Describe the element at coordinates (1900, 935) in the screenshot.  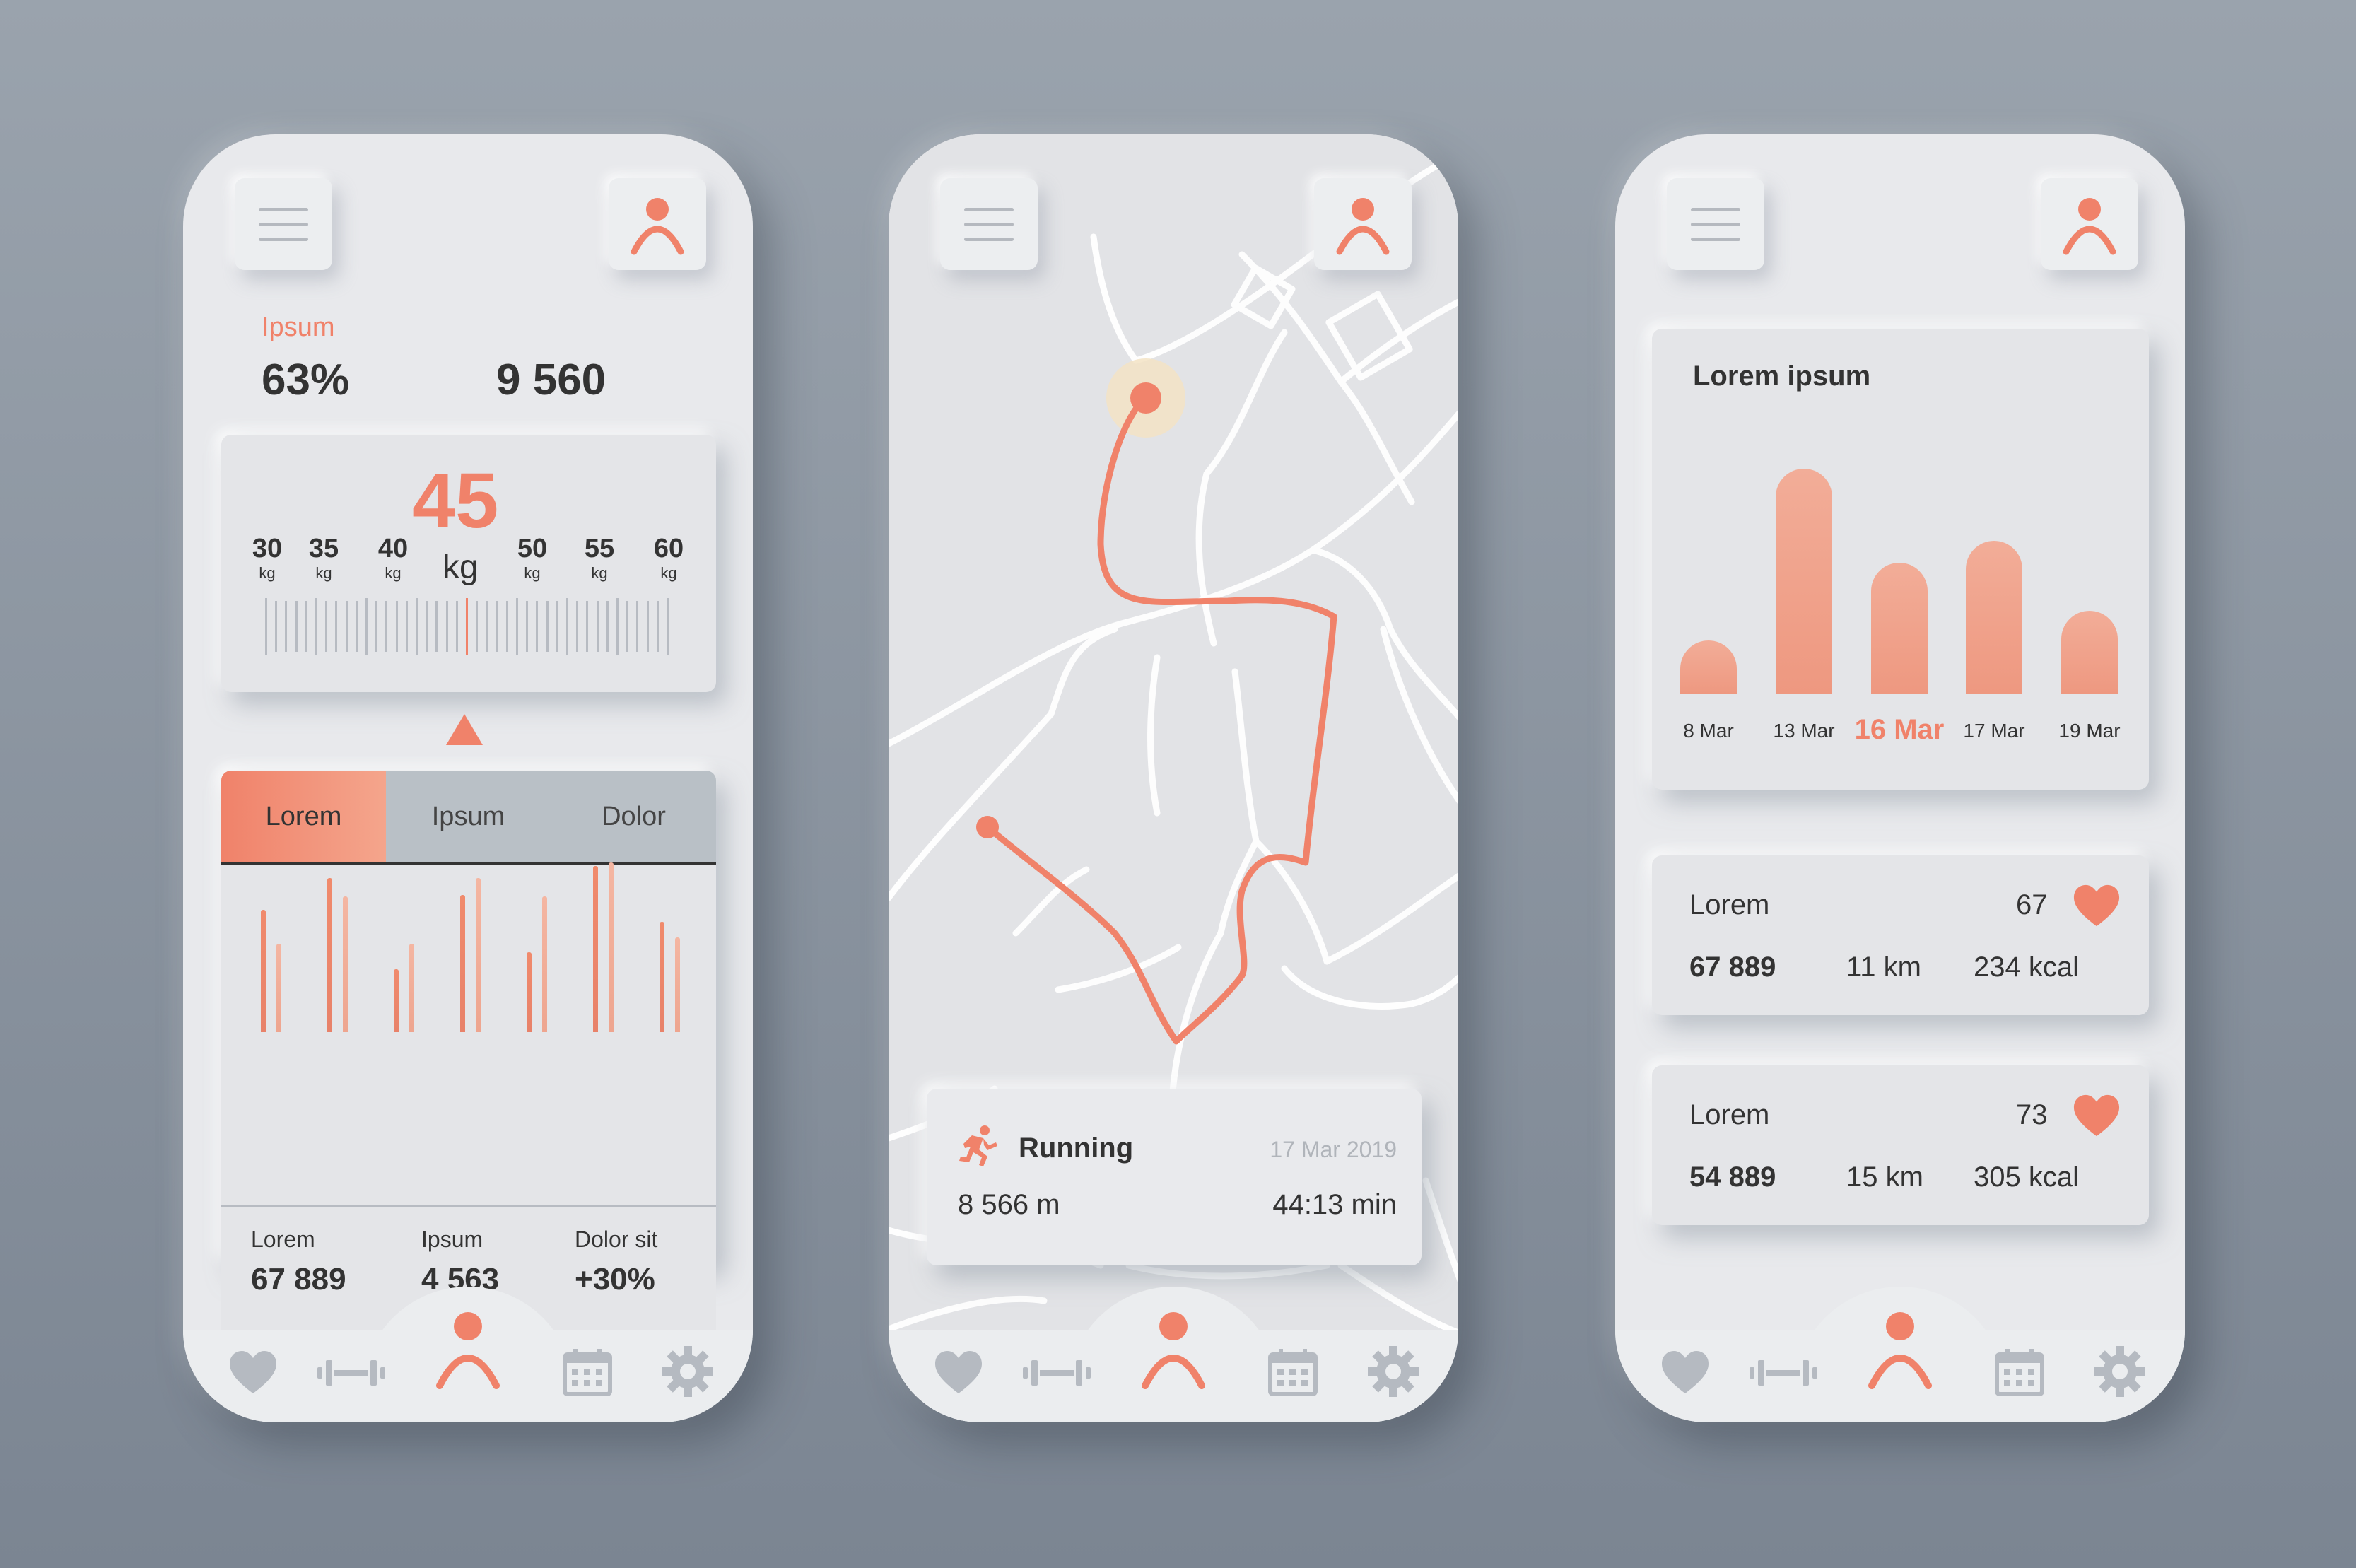
I see `entry-card: Lorem 67 67 889 11 km 234 kcal` at that location.